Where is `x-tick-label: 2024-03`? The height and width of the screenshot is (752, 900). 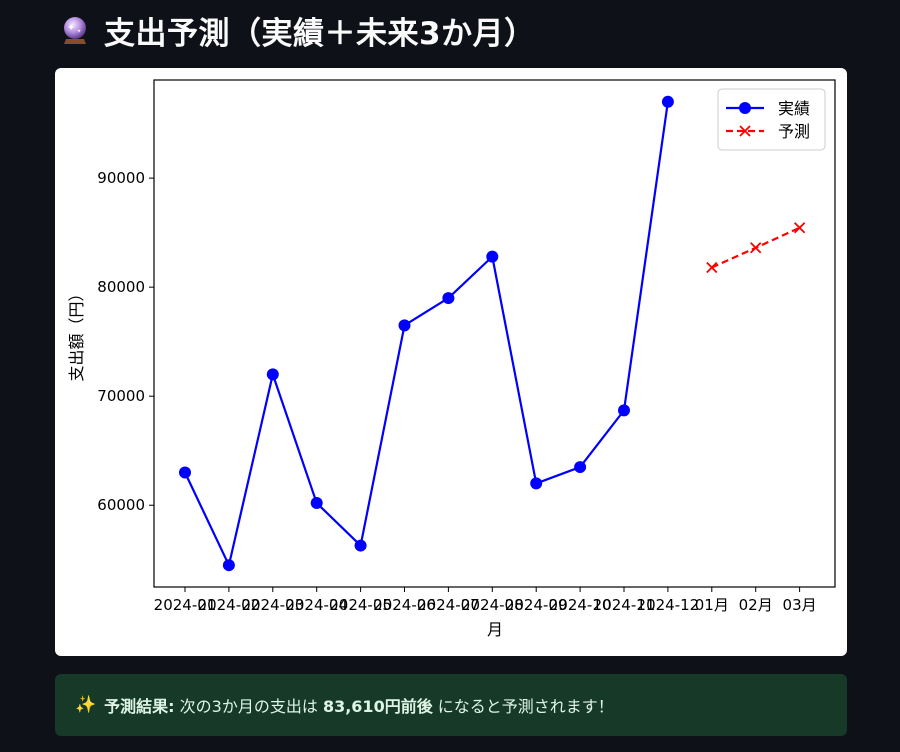 x-tick-label: 2024-03 is located at coordinates (272, 605).